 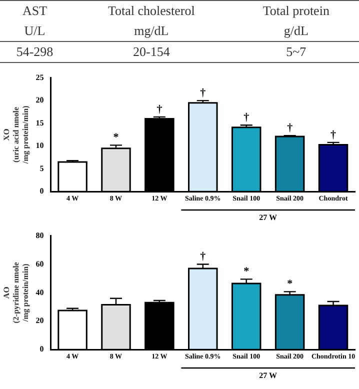 I want to click on y-axis-title: AO (2-pyridine nmole /mg protein/min), so click(x=16, y=293).